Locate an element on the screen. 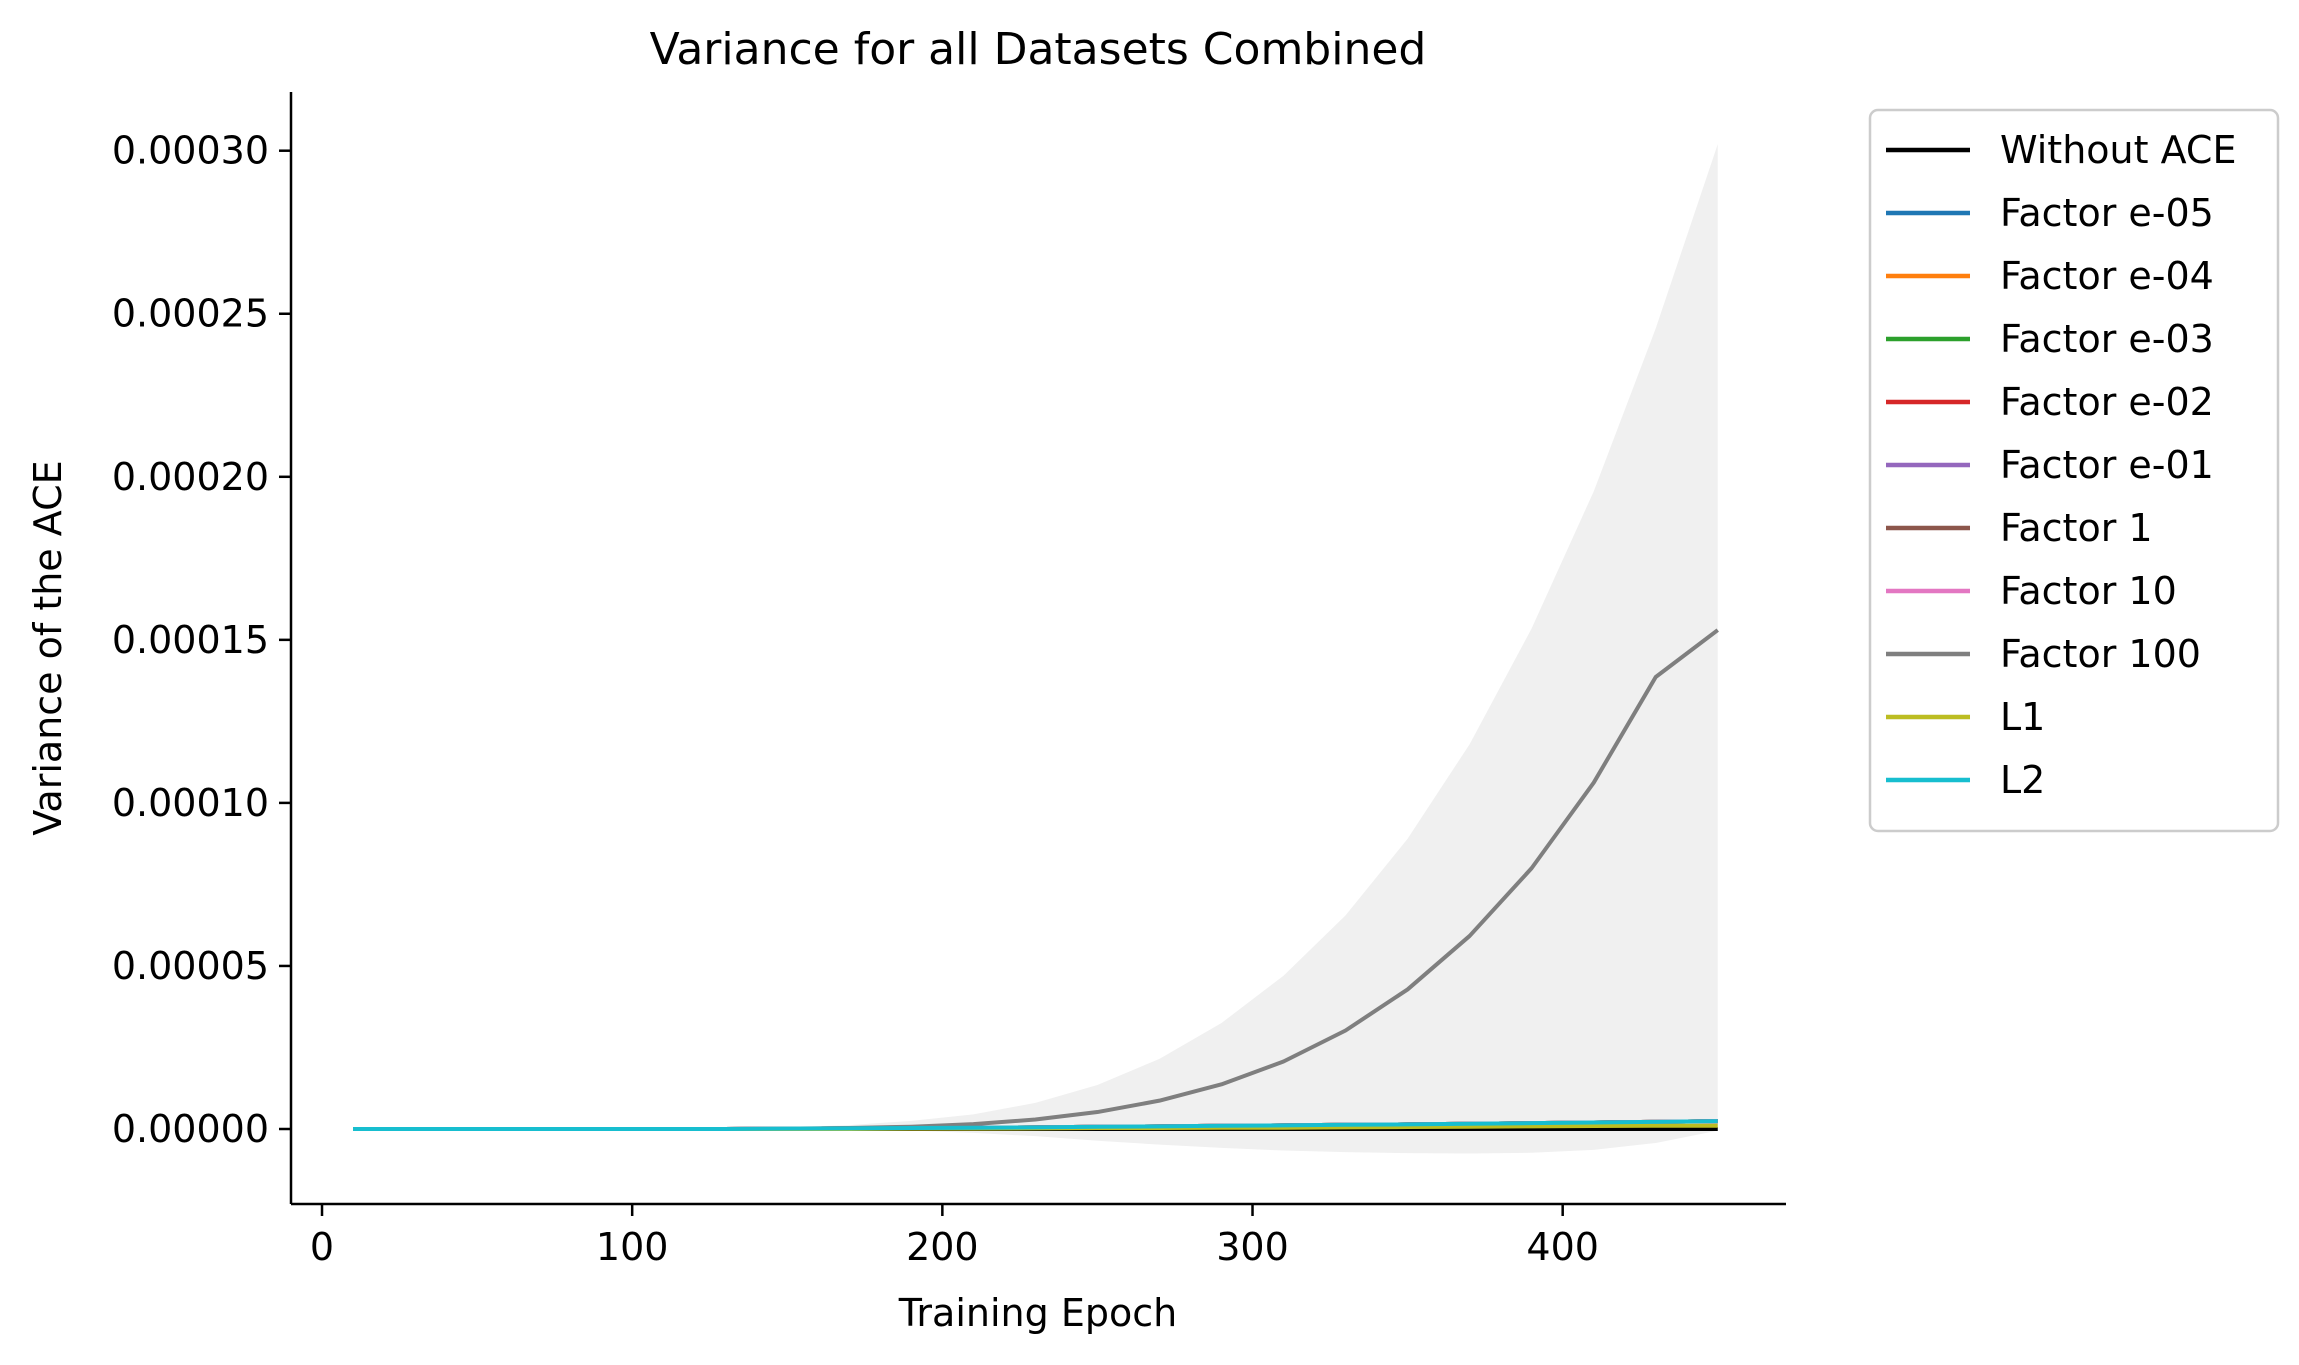  legend-label: Factor 100 is located at coordinates (2100, 654).